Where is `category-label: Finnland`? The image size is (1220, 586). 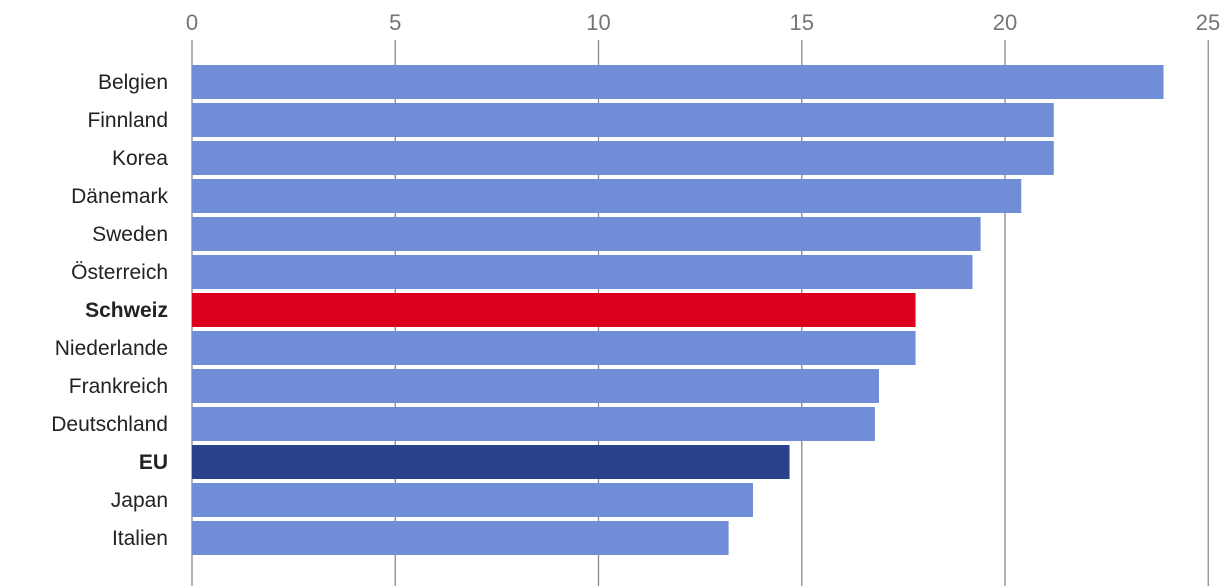
category-label: Finnland is located at coordinates (127, 120).